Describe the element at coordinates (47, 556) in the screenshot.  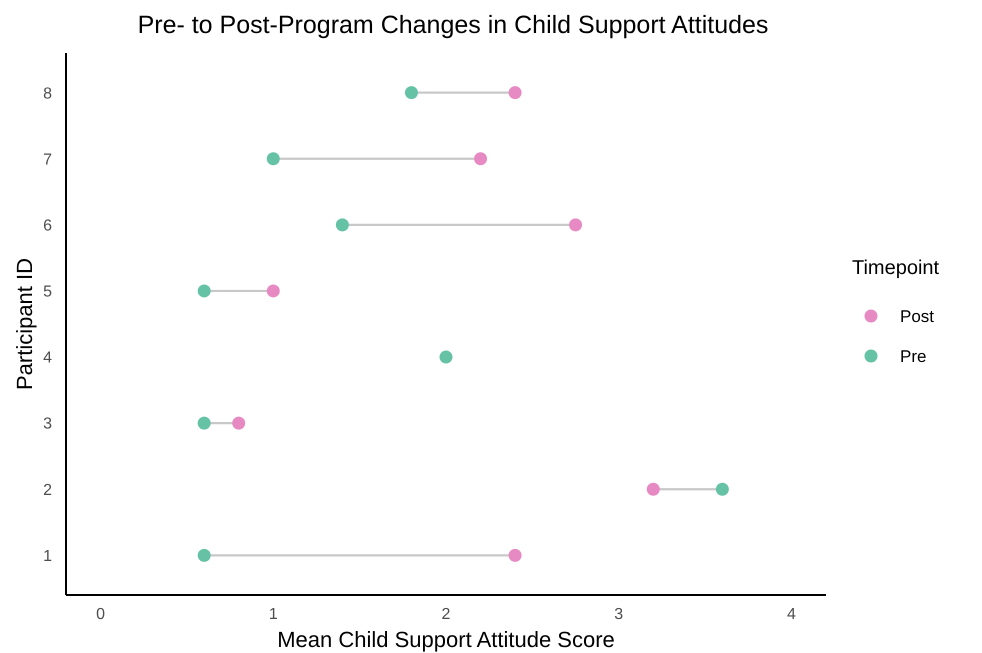
I see `y-tick-label: 1` at that location.